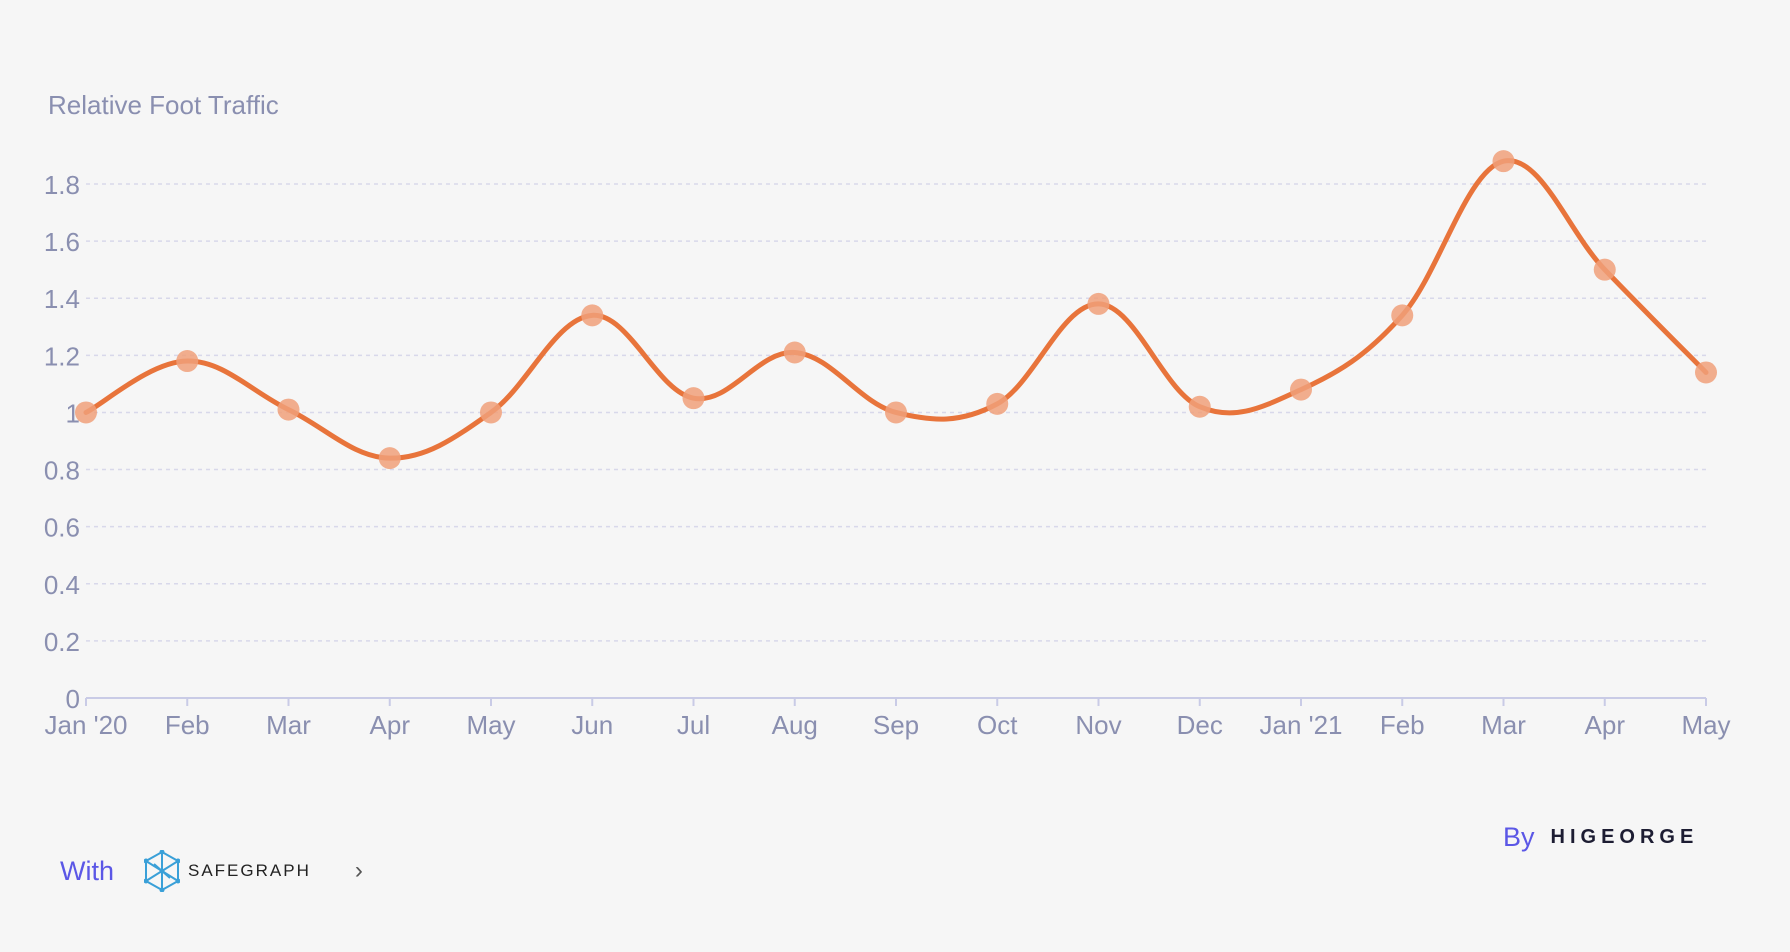  What do you see at coordinates (1098, 725) in the screenshot?
I see `x-tick-label: Nov` at bounding box center [1098, 725].